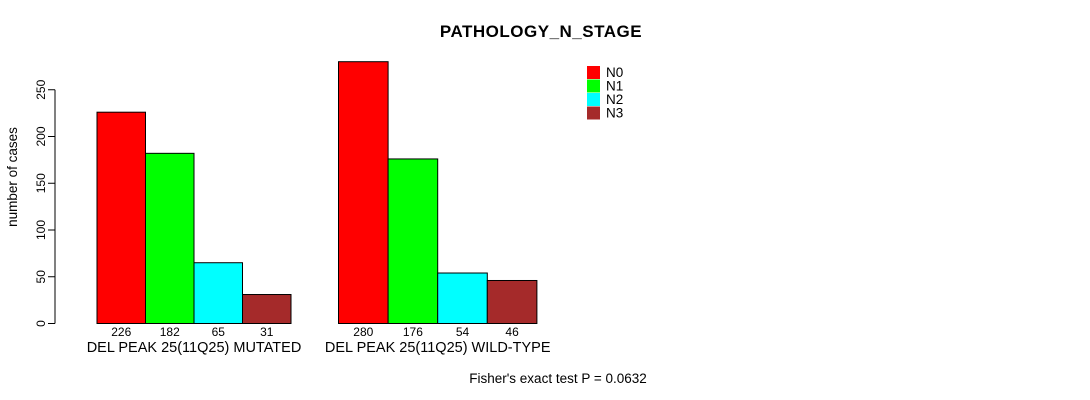  I want to click on legend-label-N3: N3, so click(614, 113).